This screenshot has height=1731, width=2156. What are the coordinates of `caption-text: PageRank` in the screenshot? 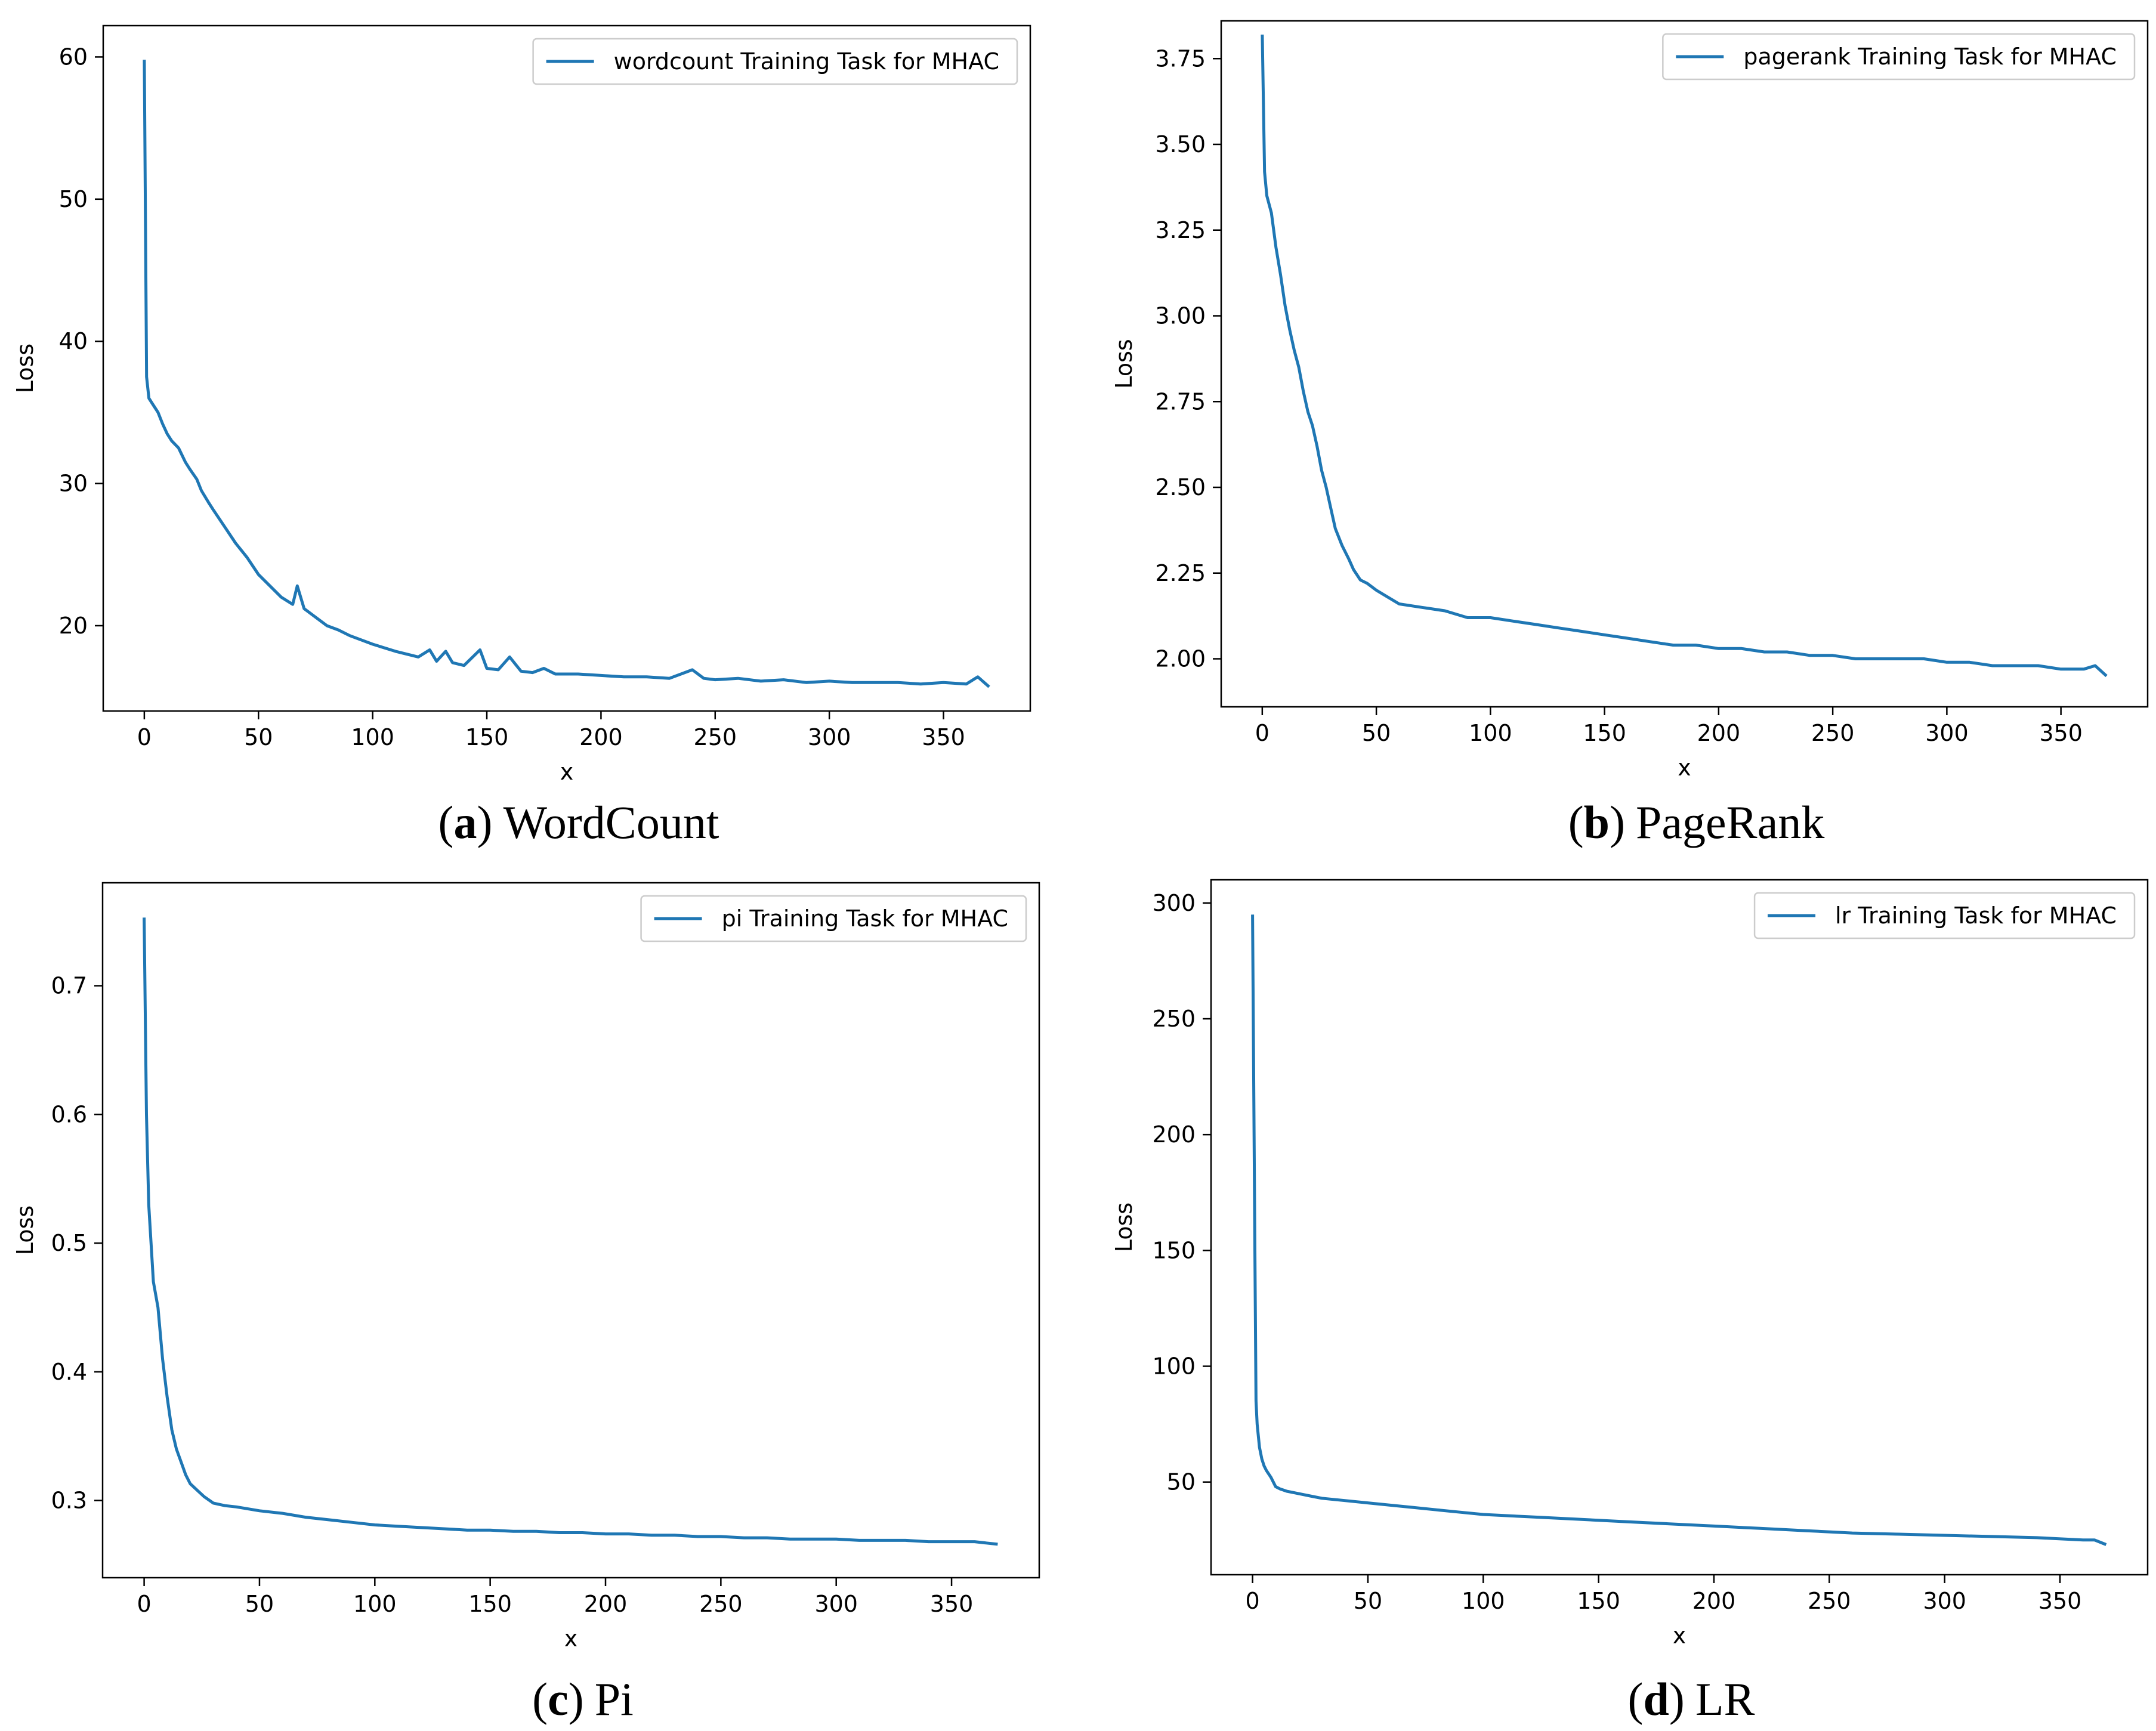 It's located at (1730, 822).